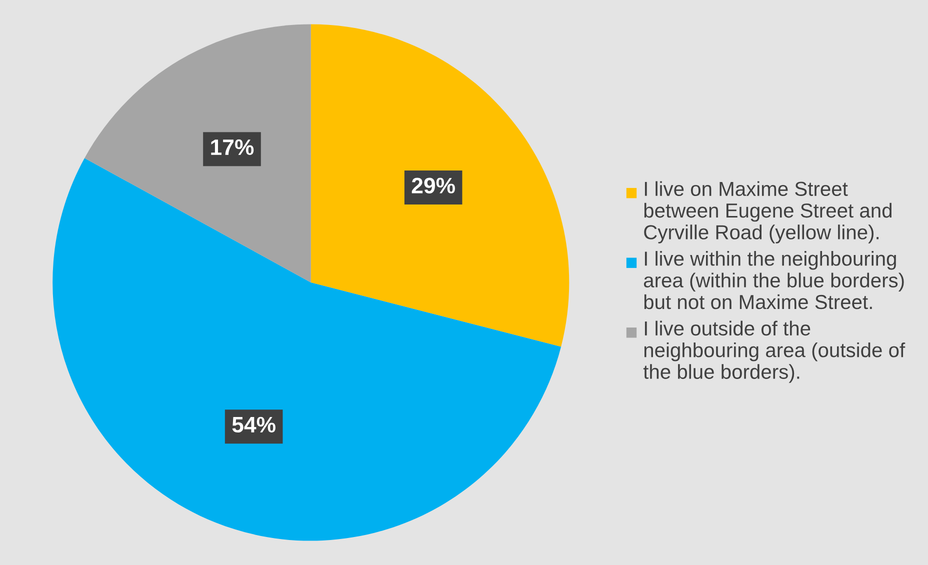 This screenshot has width=928, height=565. What do you see at coordinates (774, 351) in the screenshot?
I see `legend-label: I live outside of the neighbouring area (outside of the blue borders).` at bounding box center [774, 351].